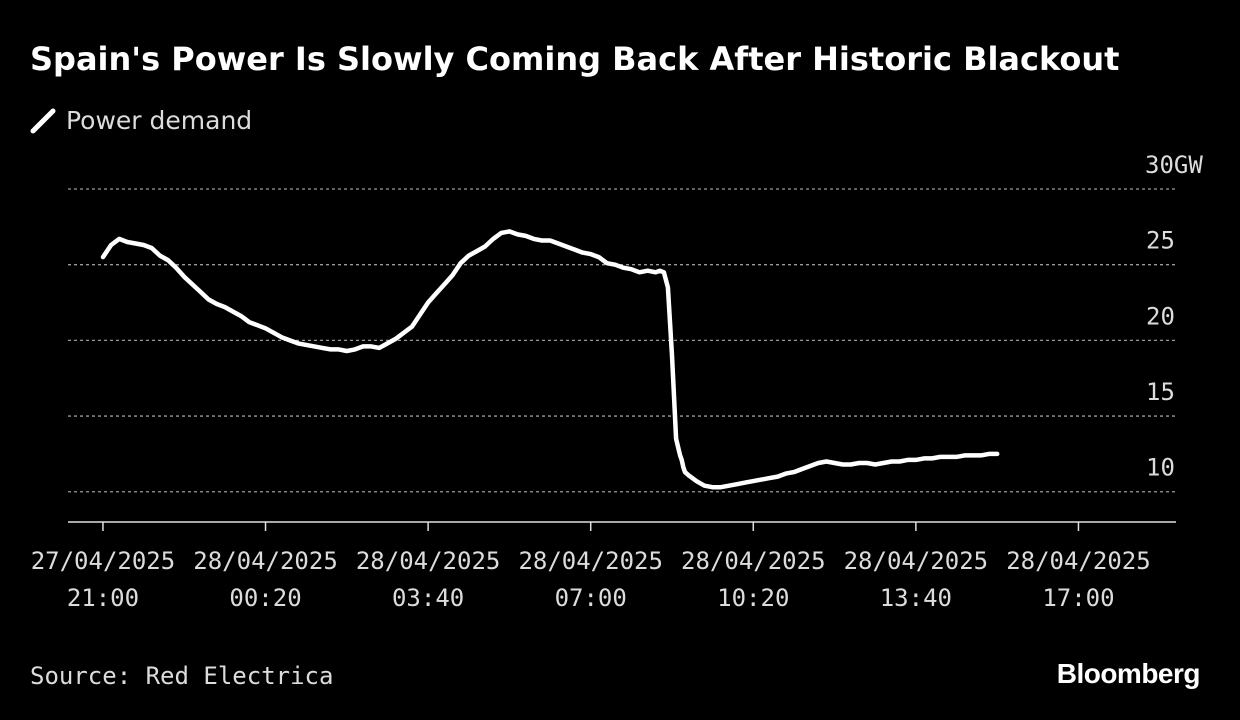  I want to click on y-tick-label-15: 15, so click(1160, 392).